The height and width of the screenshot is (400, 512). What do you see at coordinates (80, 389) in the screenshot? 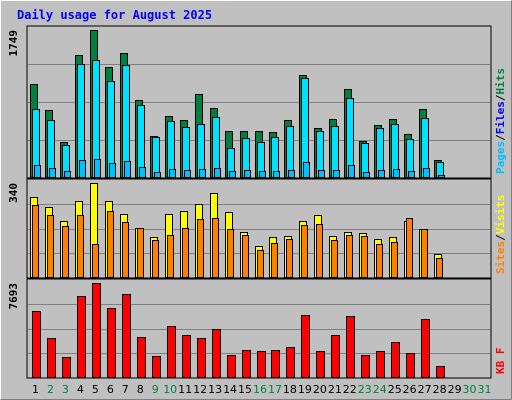
I see `x-tick-label: 4` at bounding box center [80, 389].